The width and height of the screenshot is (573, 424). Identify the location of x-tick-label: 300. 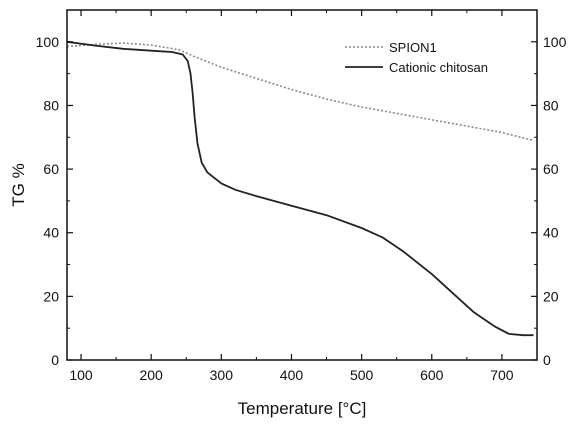
(222, 375).